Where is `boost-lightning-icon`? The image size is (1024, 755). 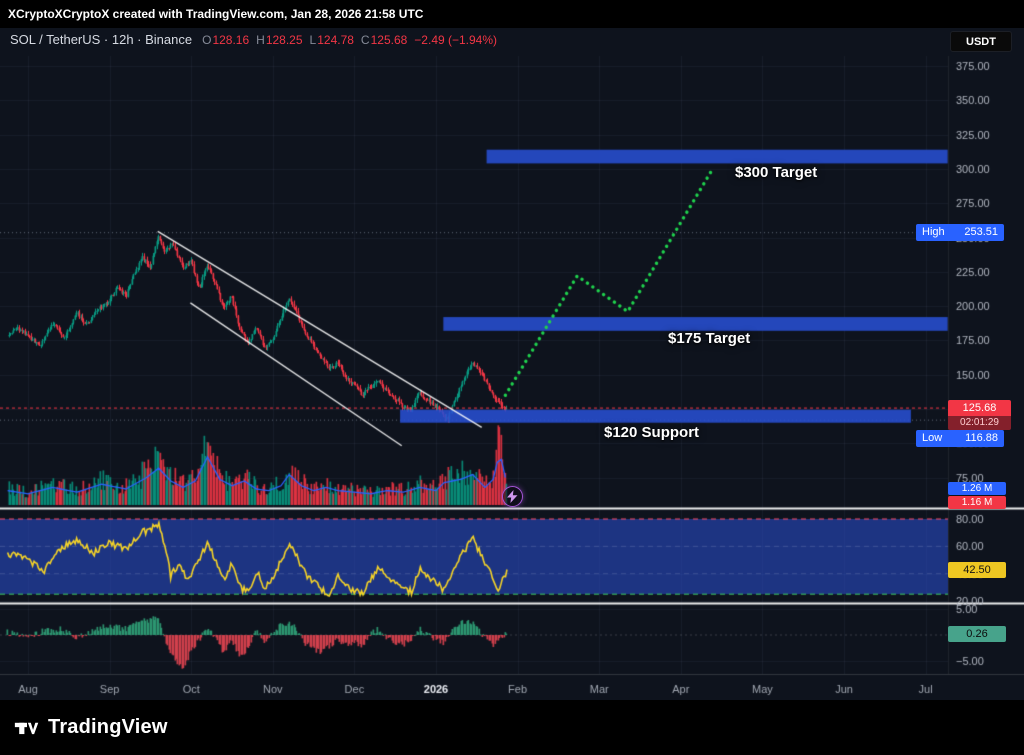 boost-lightning-icon is located at coordinates (512, 496).